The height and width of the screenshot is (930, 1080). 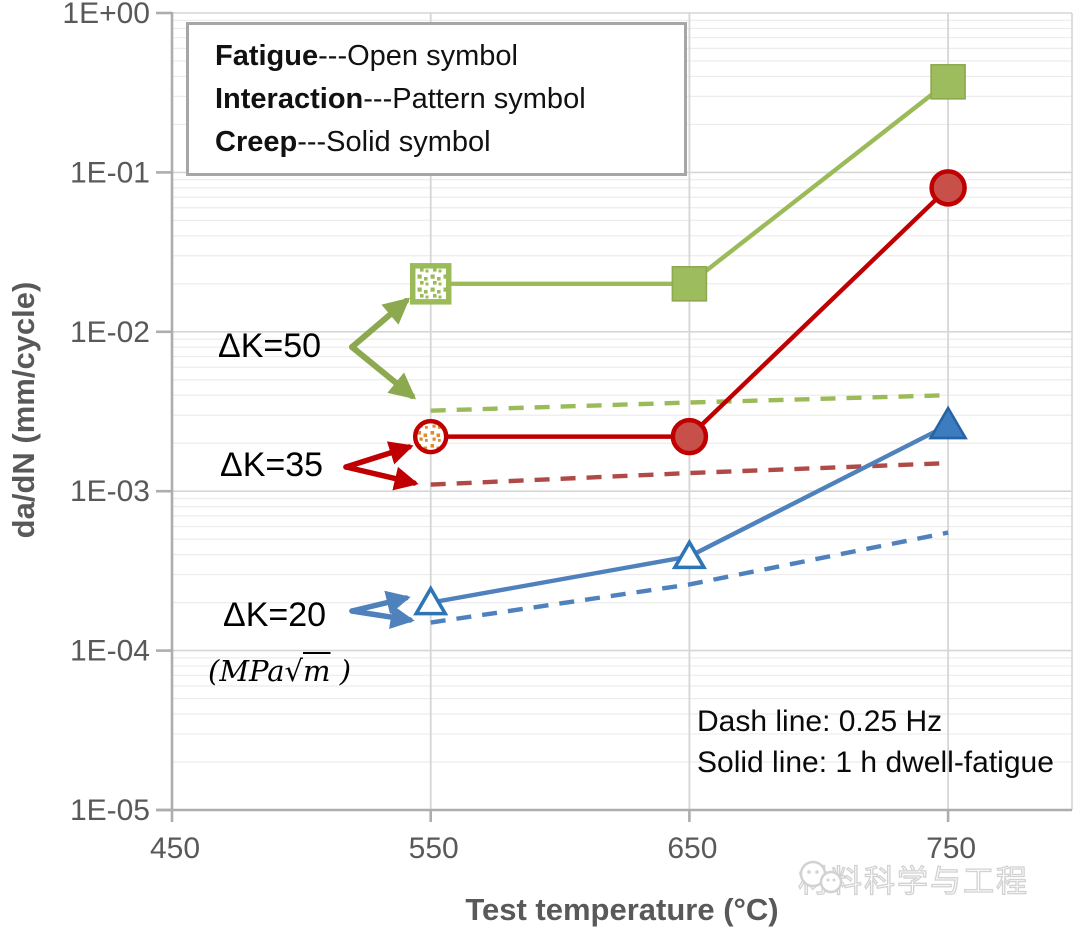 I want to click on annotation-arrows, so click(x=381, y=463).